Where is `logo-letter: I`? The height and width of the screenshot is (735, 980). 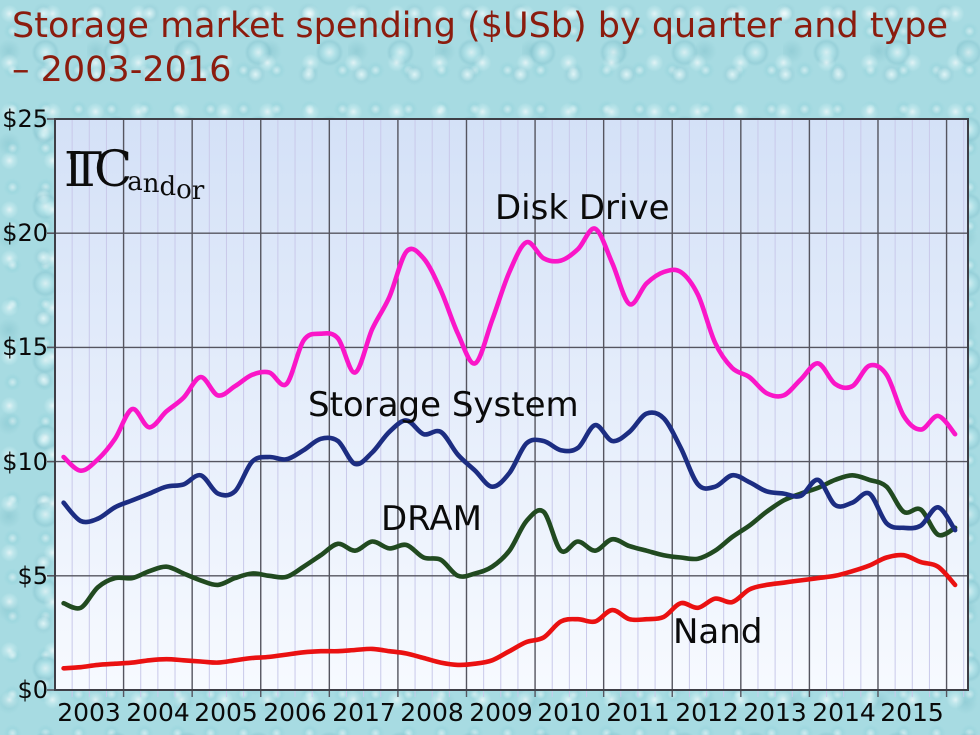 logo-letter: I is located at coordinates (73, 170).